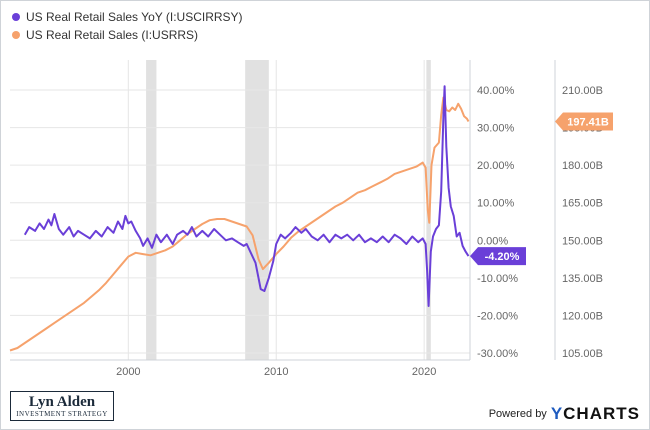  I want to click on author-name: Lyn Alden, so click(62, 402).